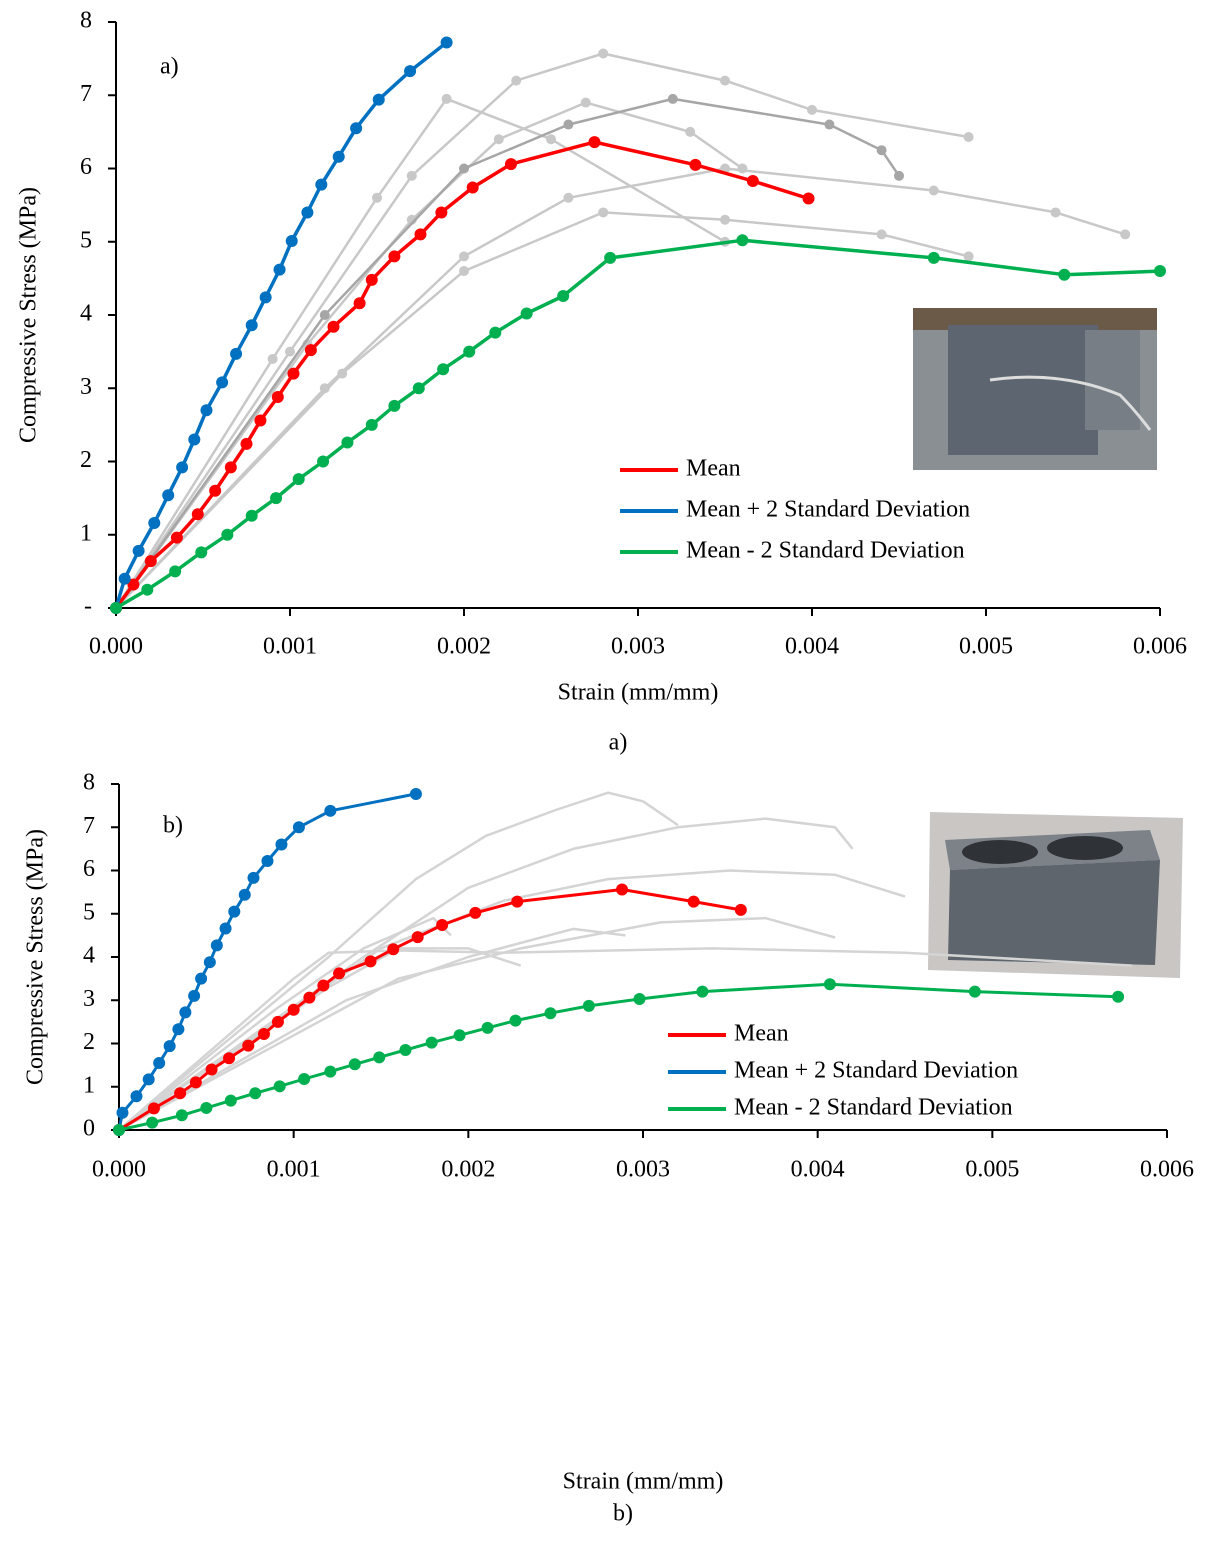 This screenshot has width=1207, height=1546. What do you see at coordinates (623, 1514) in the screenshot?
I see `caption: b)` at bounding box center [623, 1514].